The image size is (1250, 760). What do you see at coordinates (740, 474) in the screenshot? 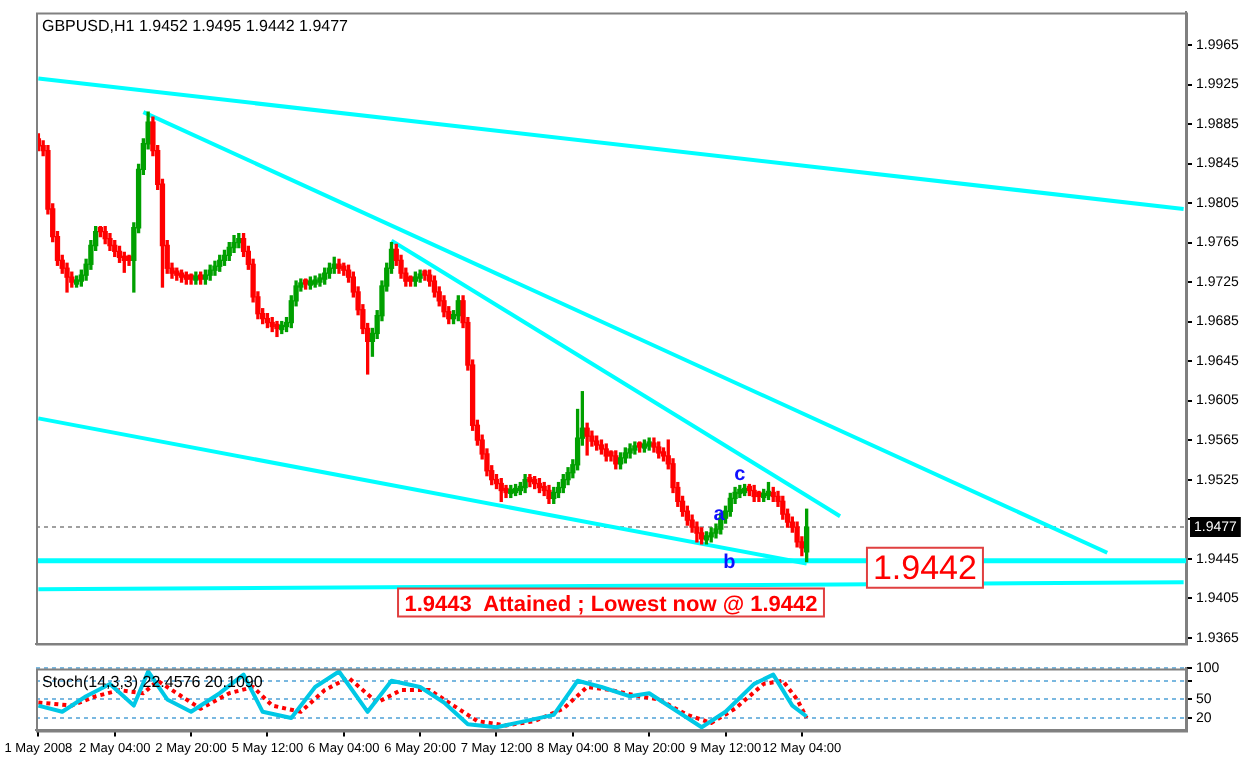
I see `annotation: c` at bounding box center [740, 474].